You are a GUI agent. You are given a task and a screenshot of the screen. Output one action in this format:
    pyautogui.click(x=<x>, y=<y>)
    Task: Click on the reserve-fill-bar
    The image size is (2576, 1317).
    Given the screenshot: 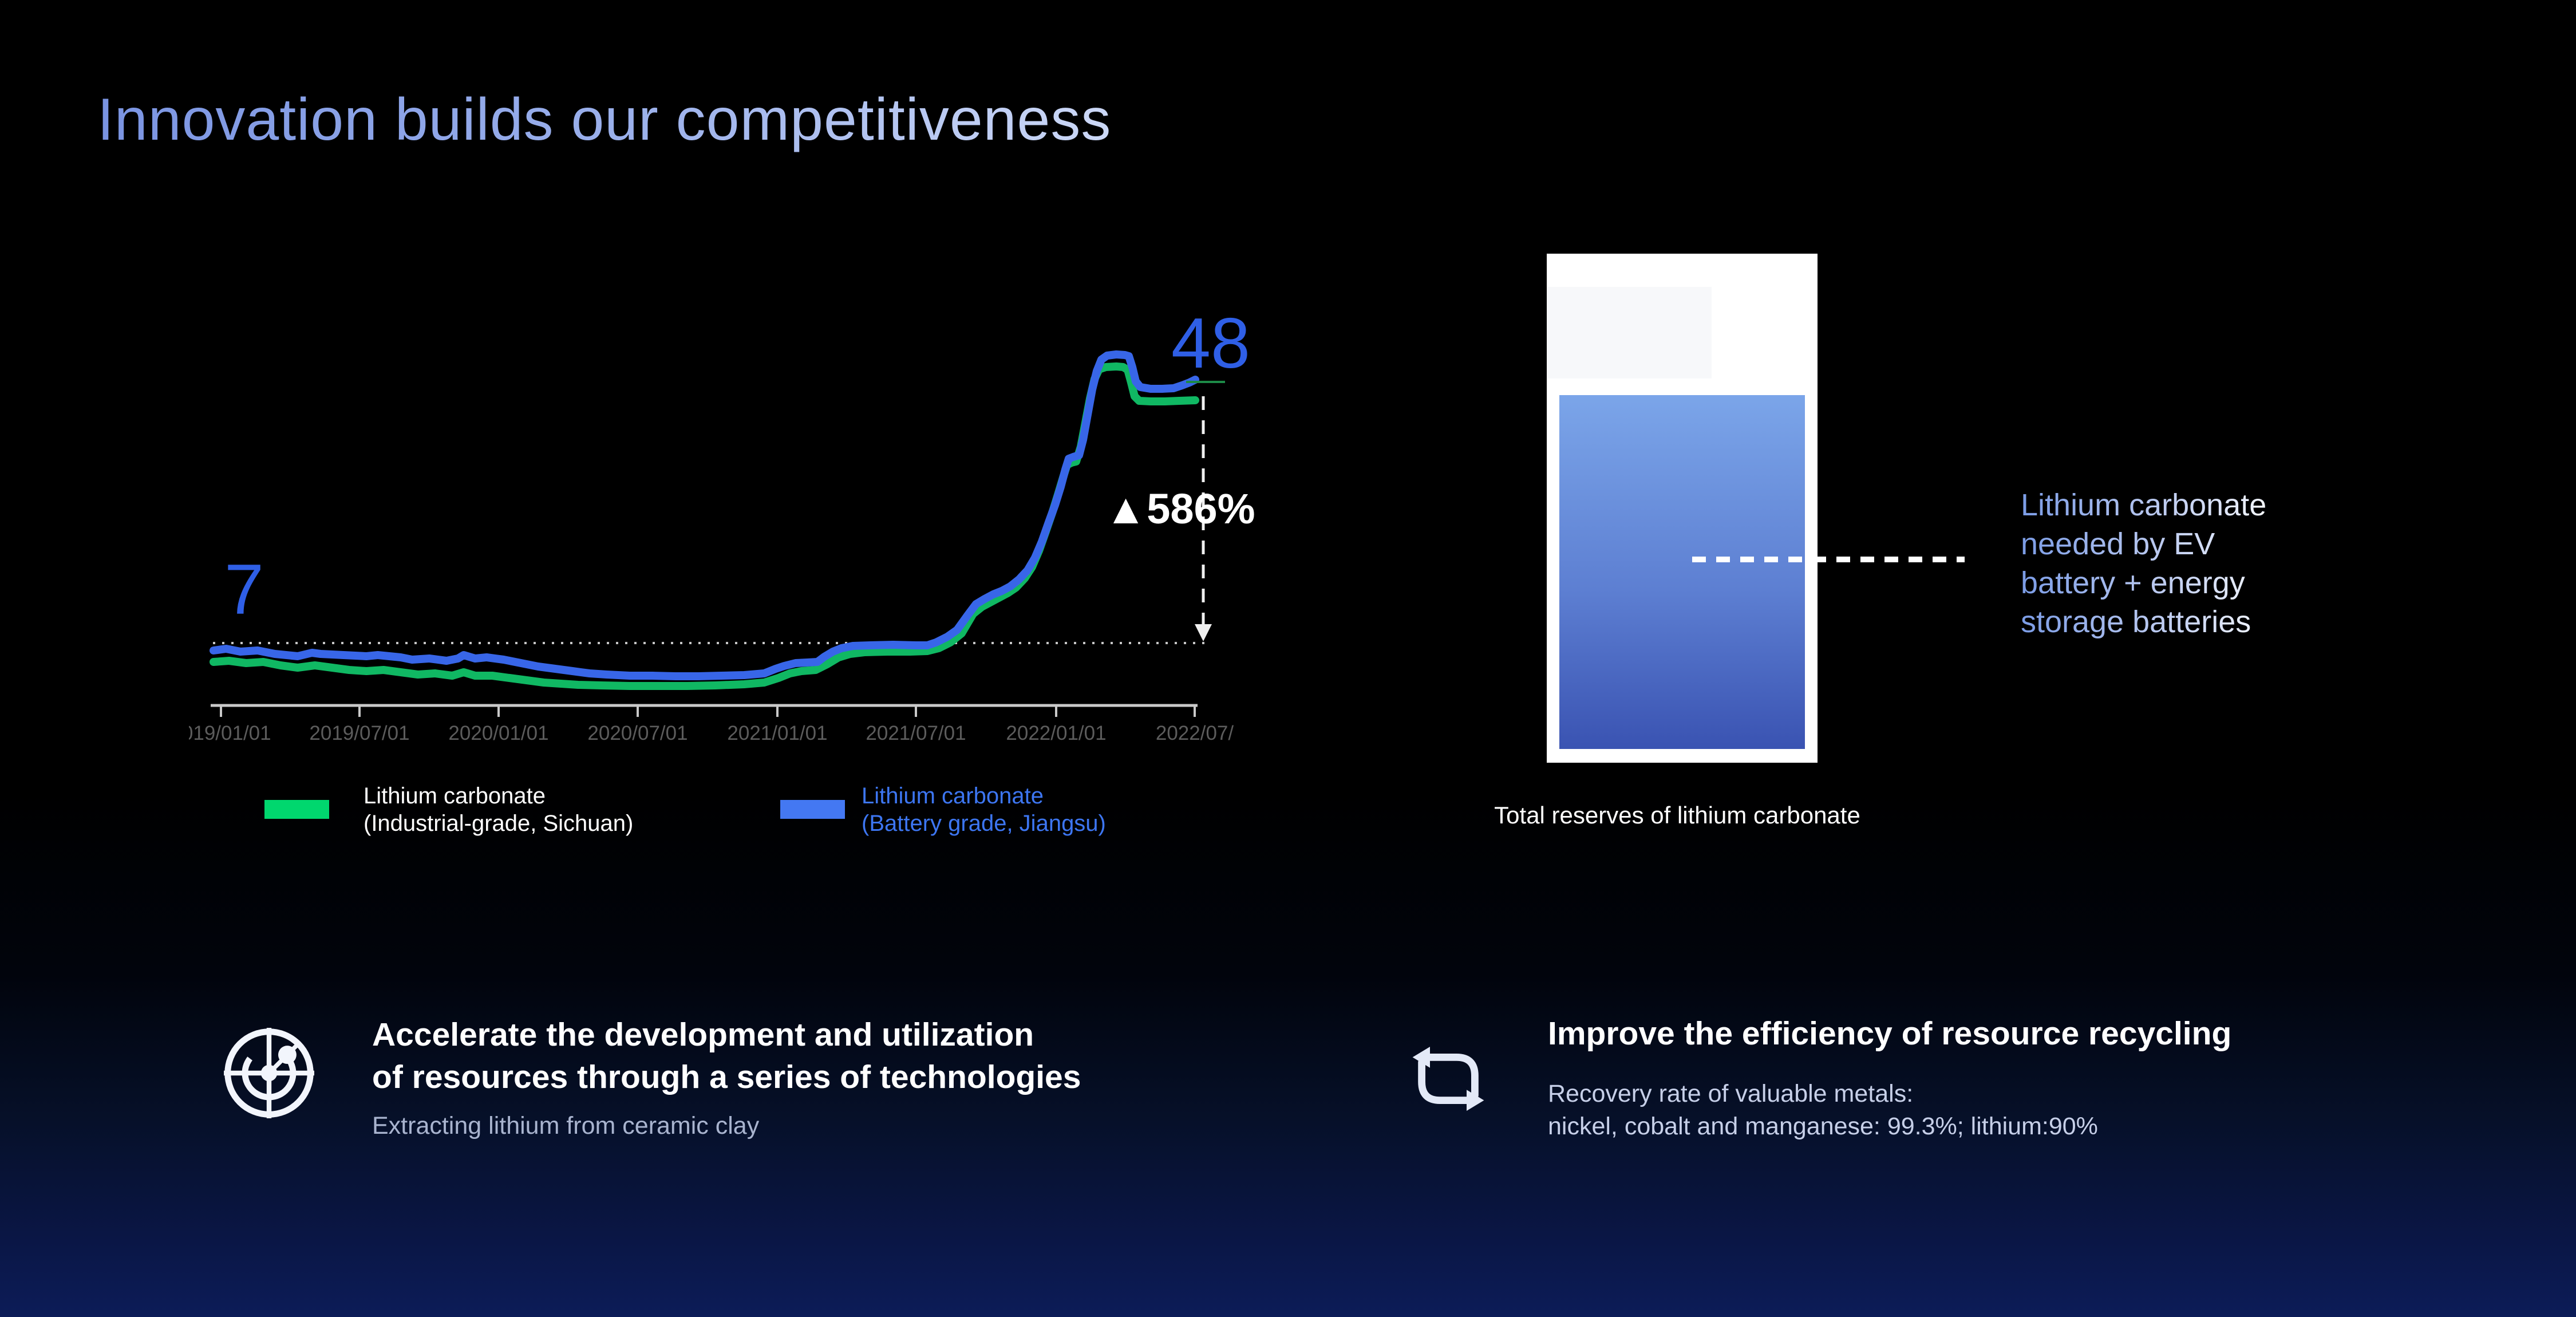 What is the action you would take?
    pyautogui.click(x=1682, y=572)
    